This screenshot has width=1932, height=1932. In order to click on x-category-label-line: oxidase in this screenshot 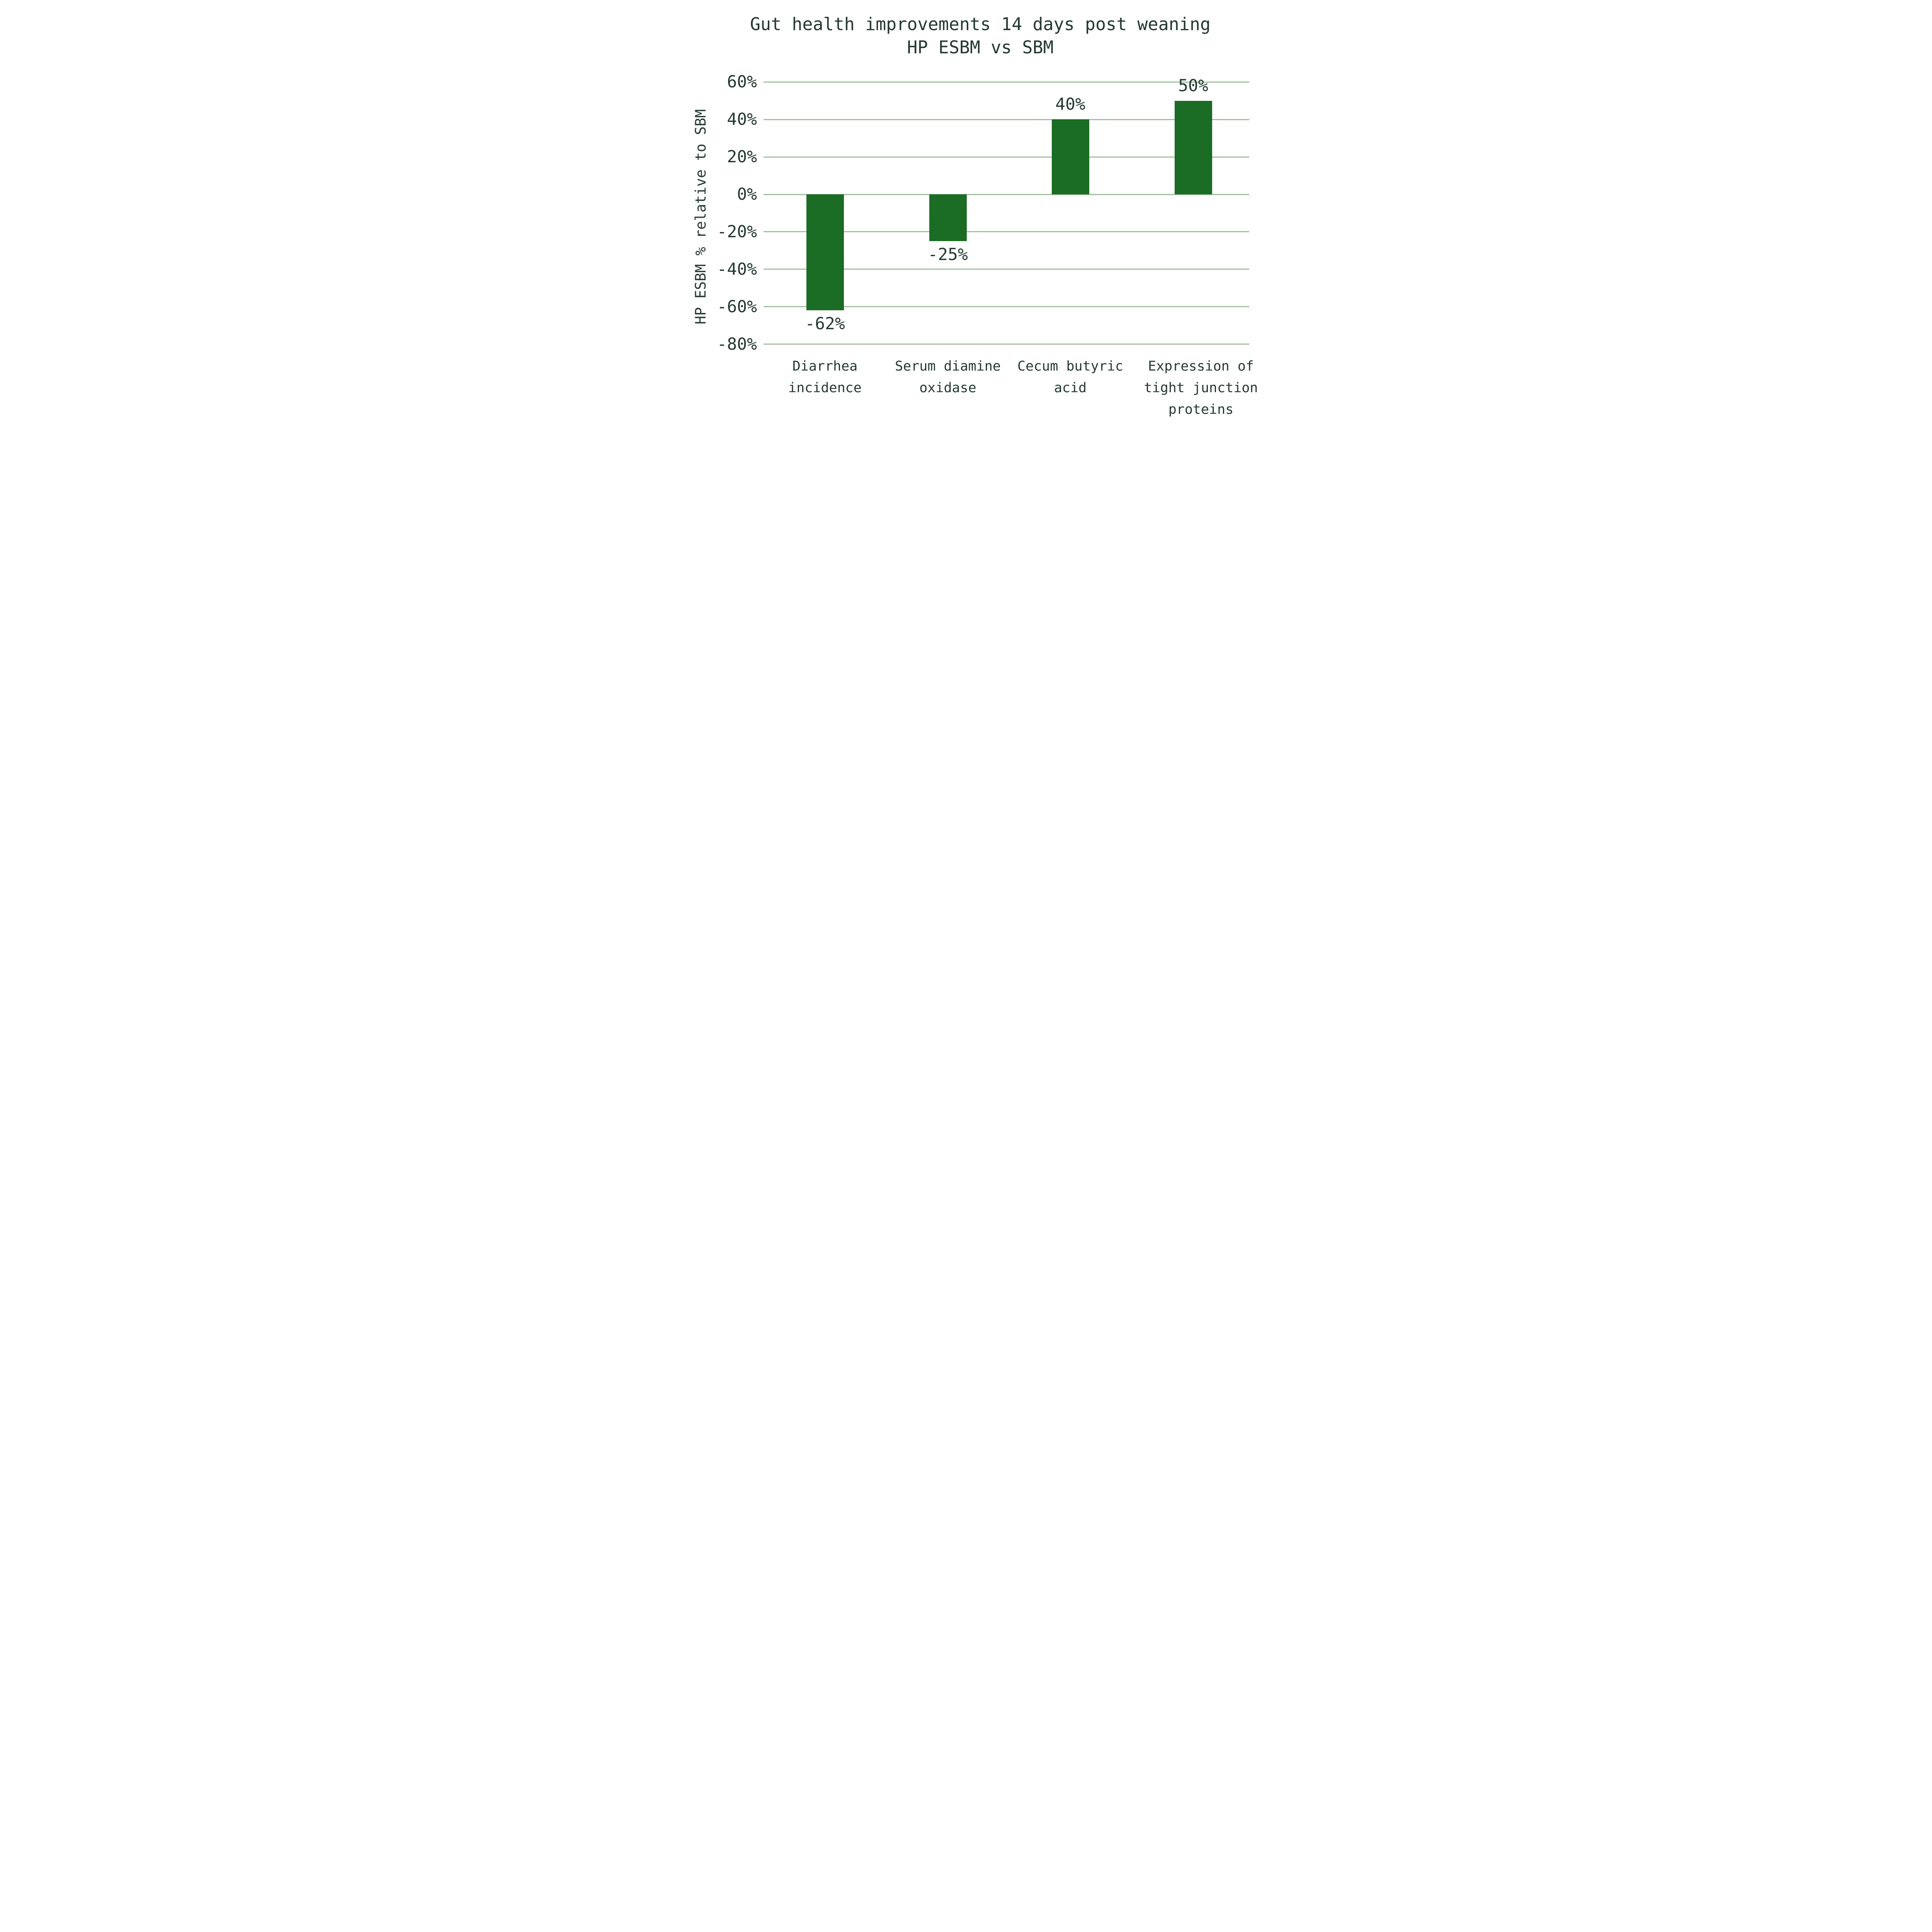, I will do `click(948, 388)`.